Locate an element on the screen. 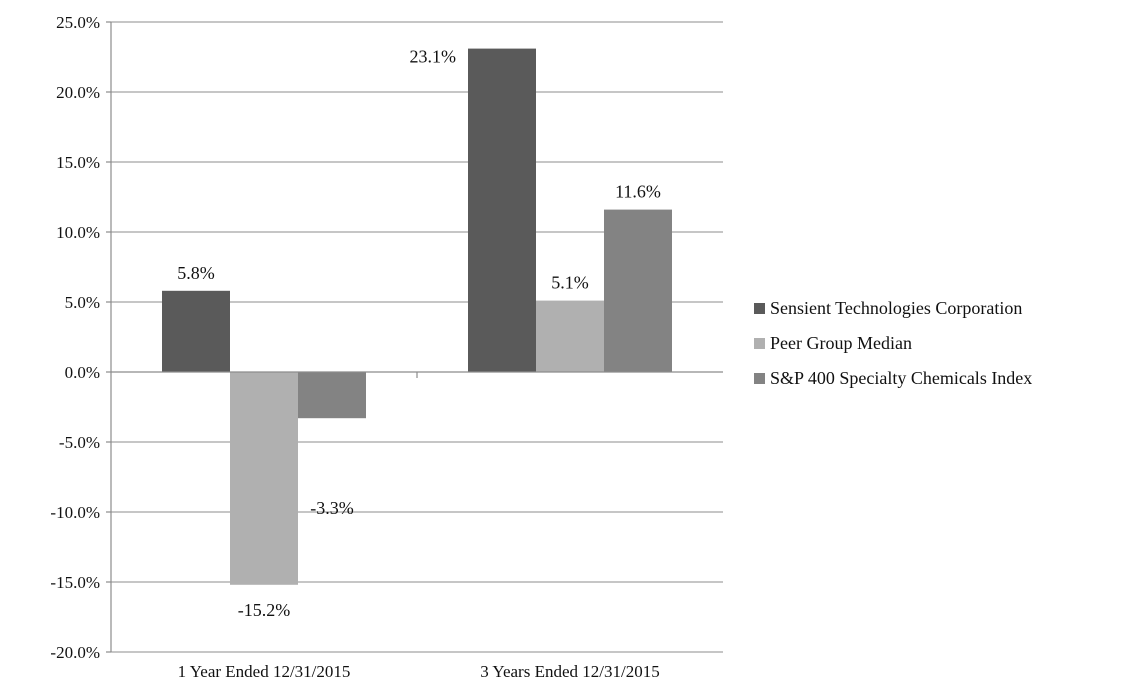  y-tick-label: 0.0% is located at coordinates (82, 372).